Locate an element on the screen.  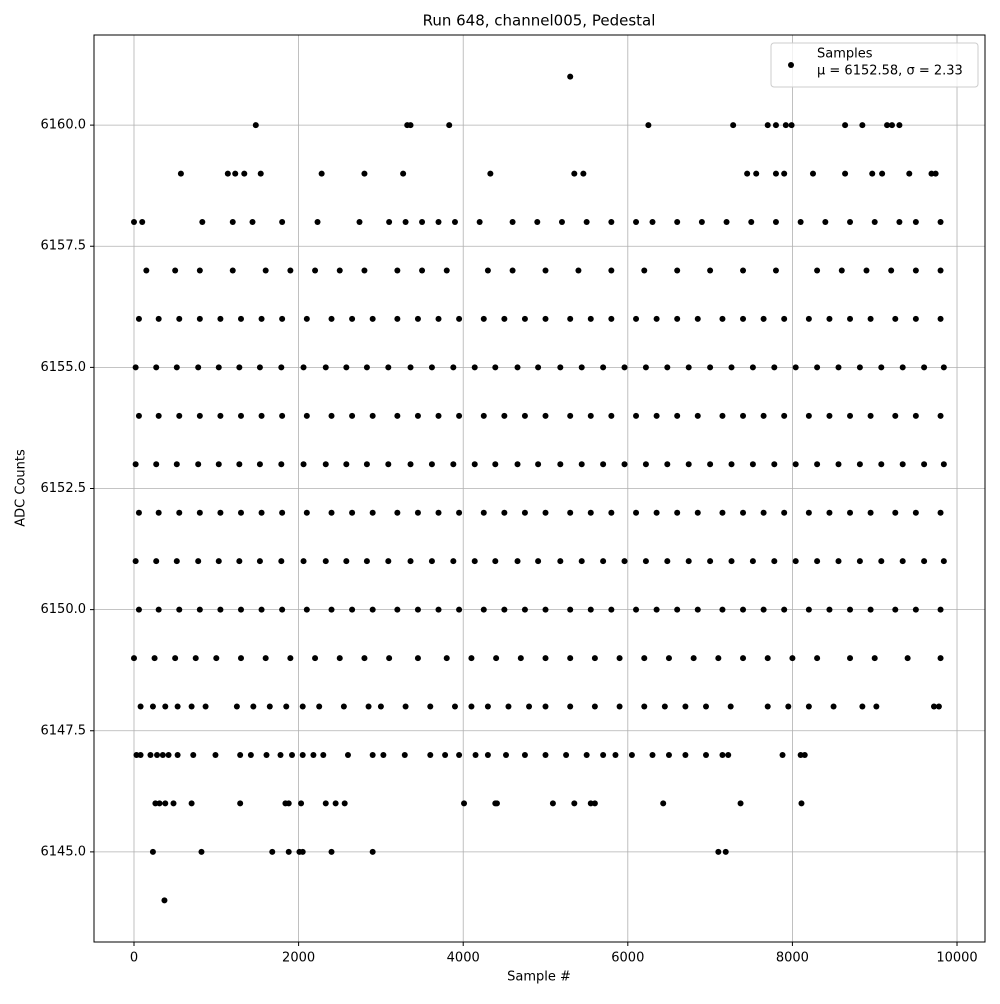
chart-title: Run 648, channel005, Pedestal is located at coordinates (539, 21).